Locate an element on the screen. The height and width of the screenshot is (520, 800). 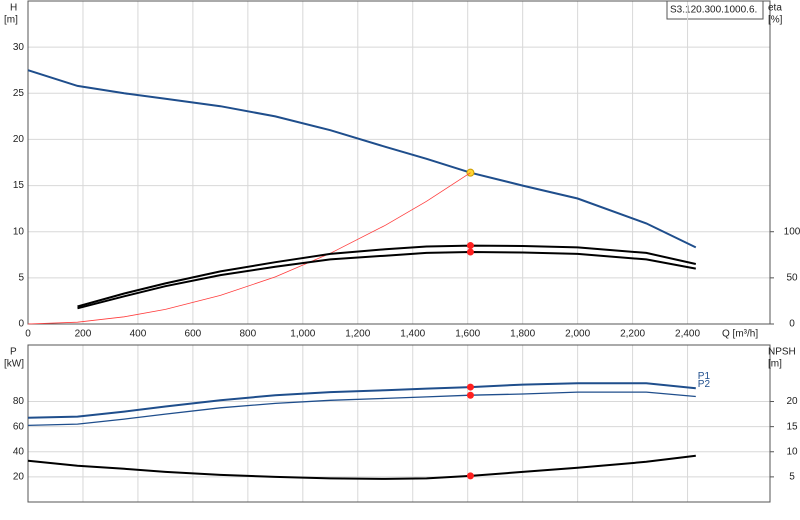
x-tick-label: 800 is located at coordinates (248, 334).